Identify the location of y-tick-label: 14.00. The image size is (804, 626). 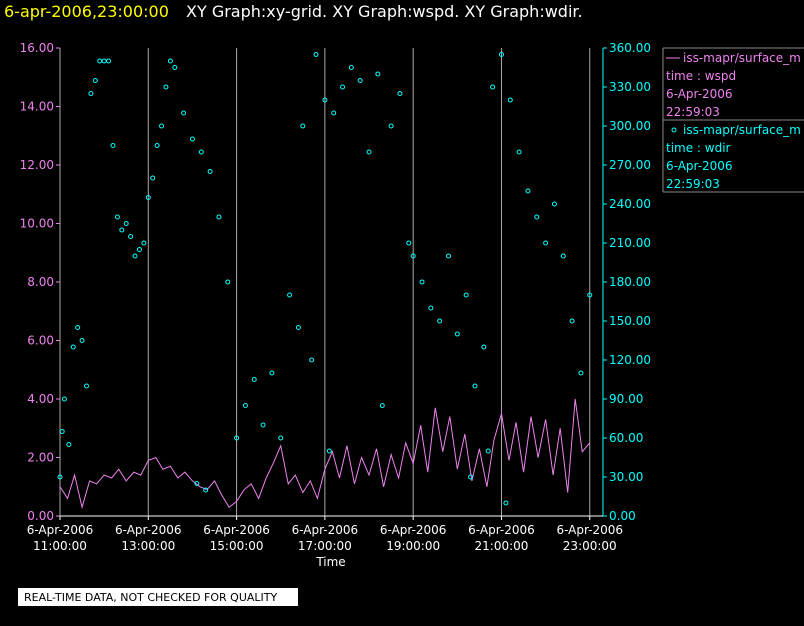
(37, 107).